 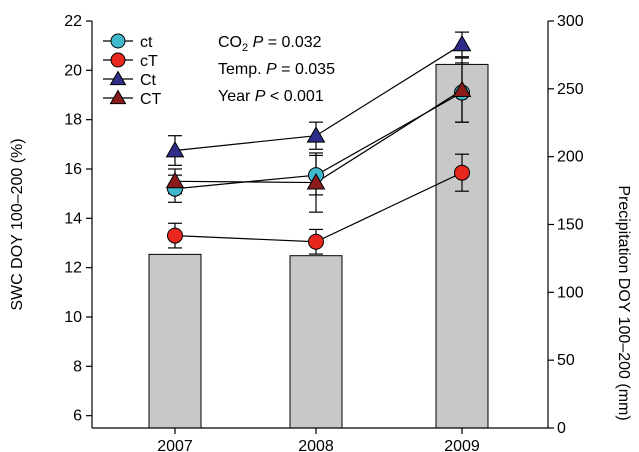 I want to click on right-tick-label: 150, so click(x=570, y=225).